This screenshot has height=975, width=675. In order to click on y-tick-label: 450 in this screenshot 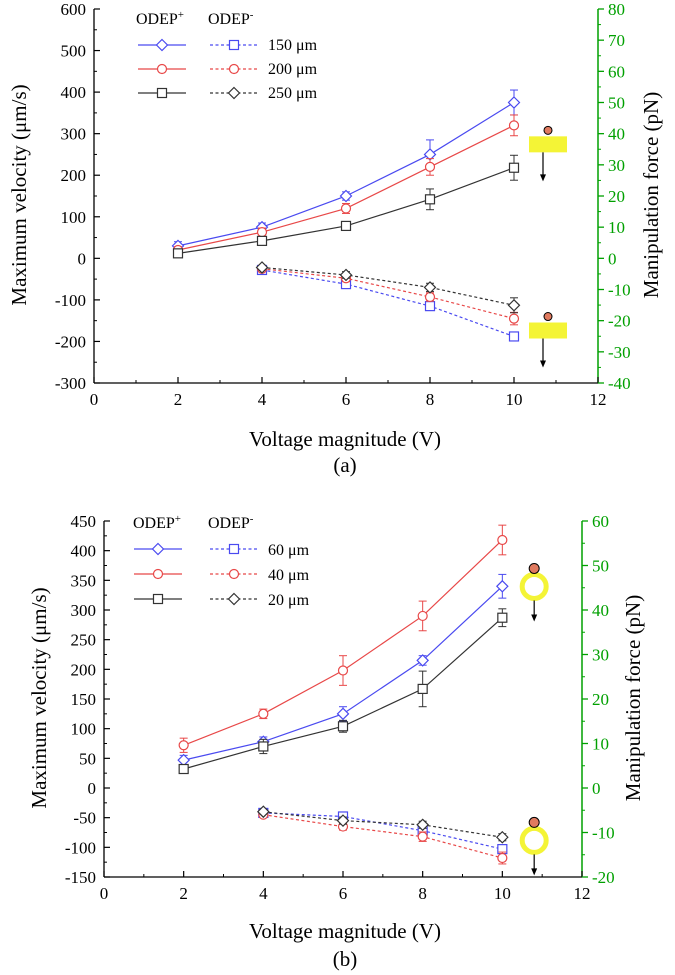, I will do `click(84, 521)`.